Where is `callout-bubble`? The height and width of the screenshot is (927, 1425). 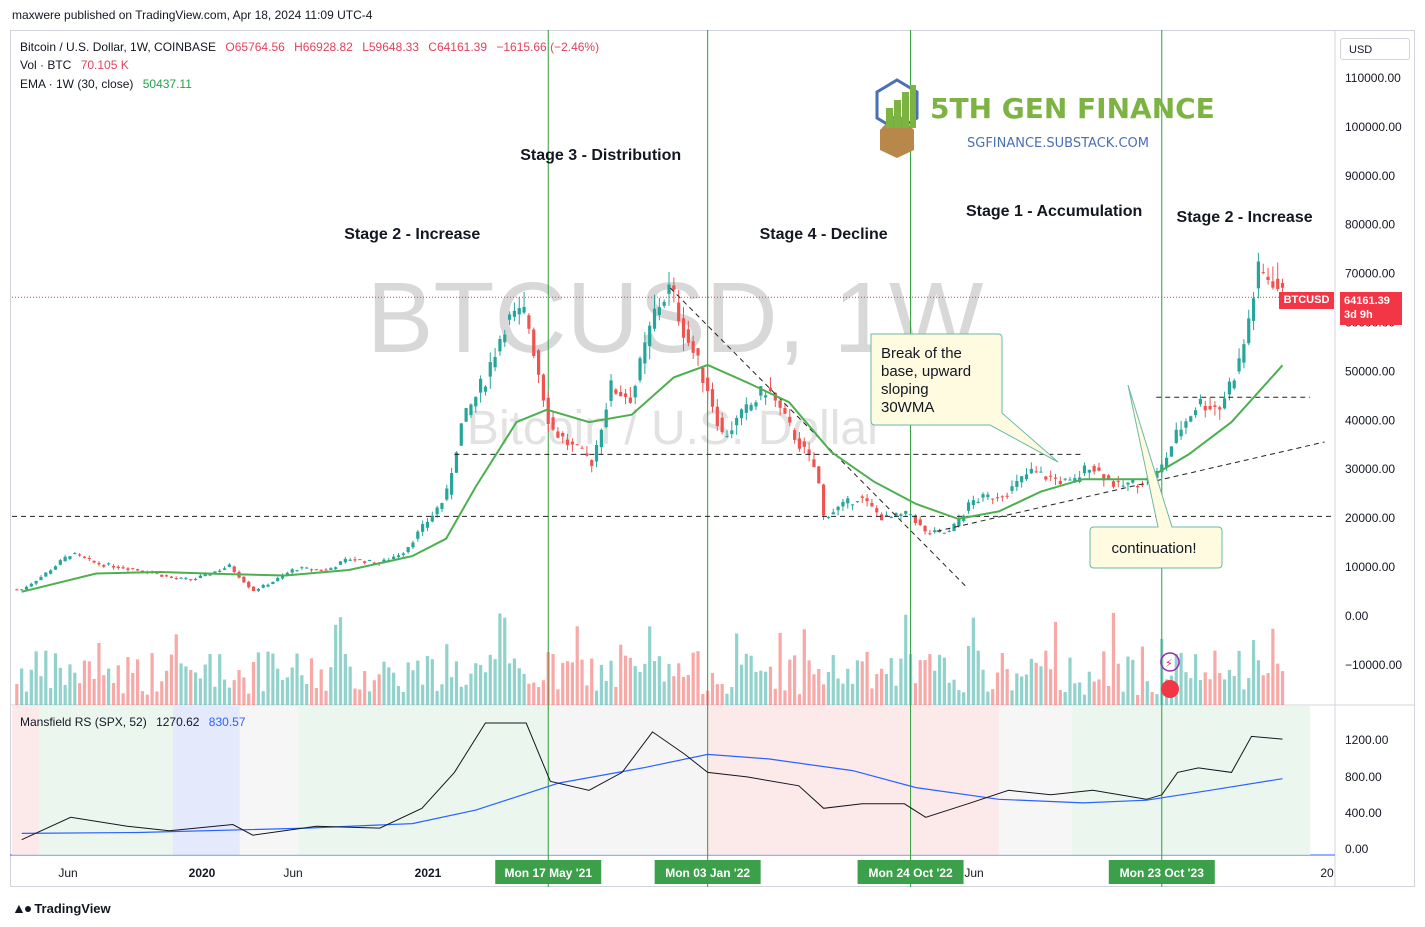
callout-bubble is located at coordinates (1156, 476).